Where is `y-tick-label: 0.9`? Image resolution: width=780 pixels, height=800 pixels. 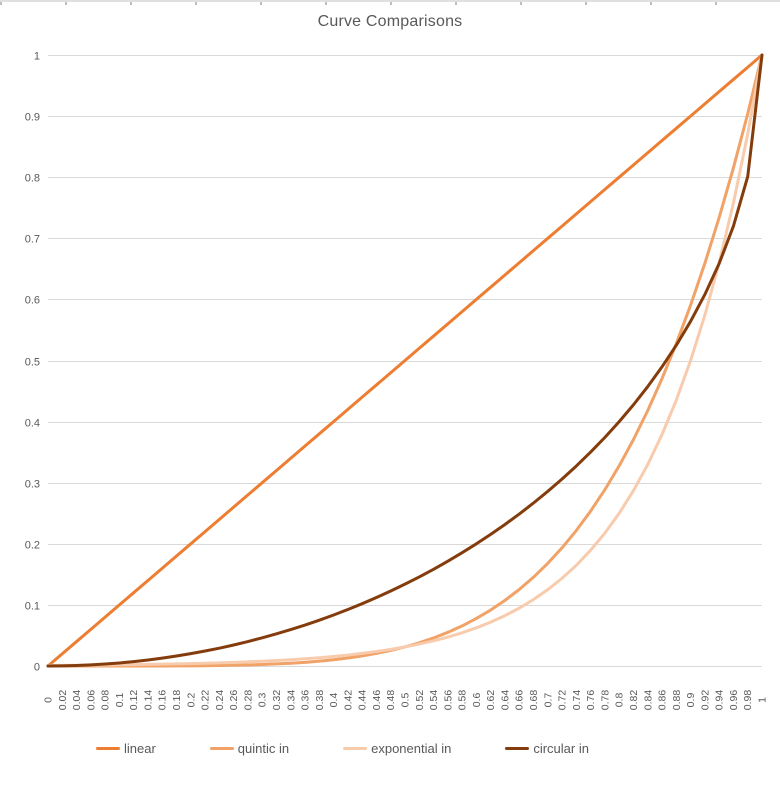
y-tick-label: 0.9 is located at coordinates (32, 118).